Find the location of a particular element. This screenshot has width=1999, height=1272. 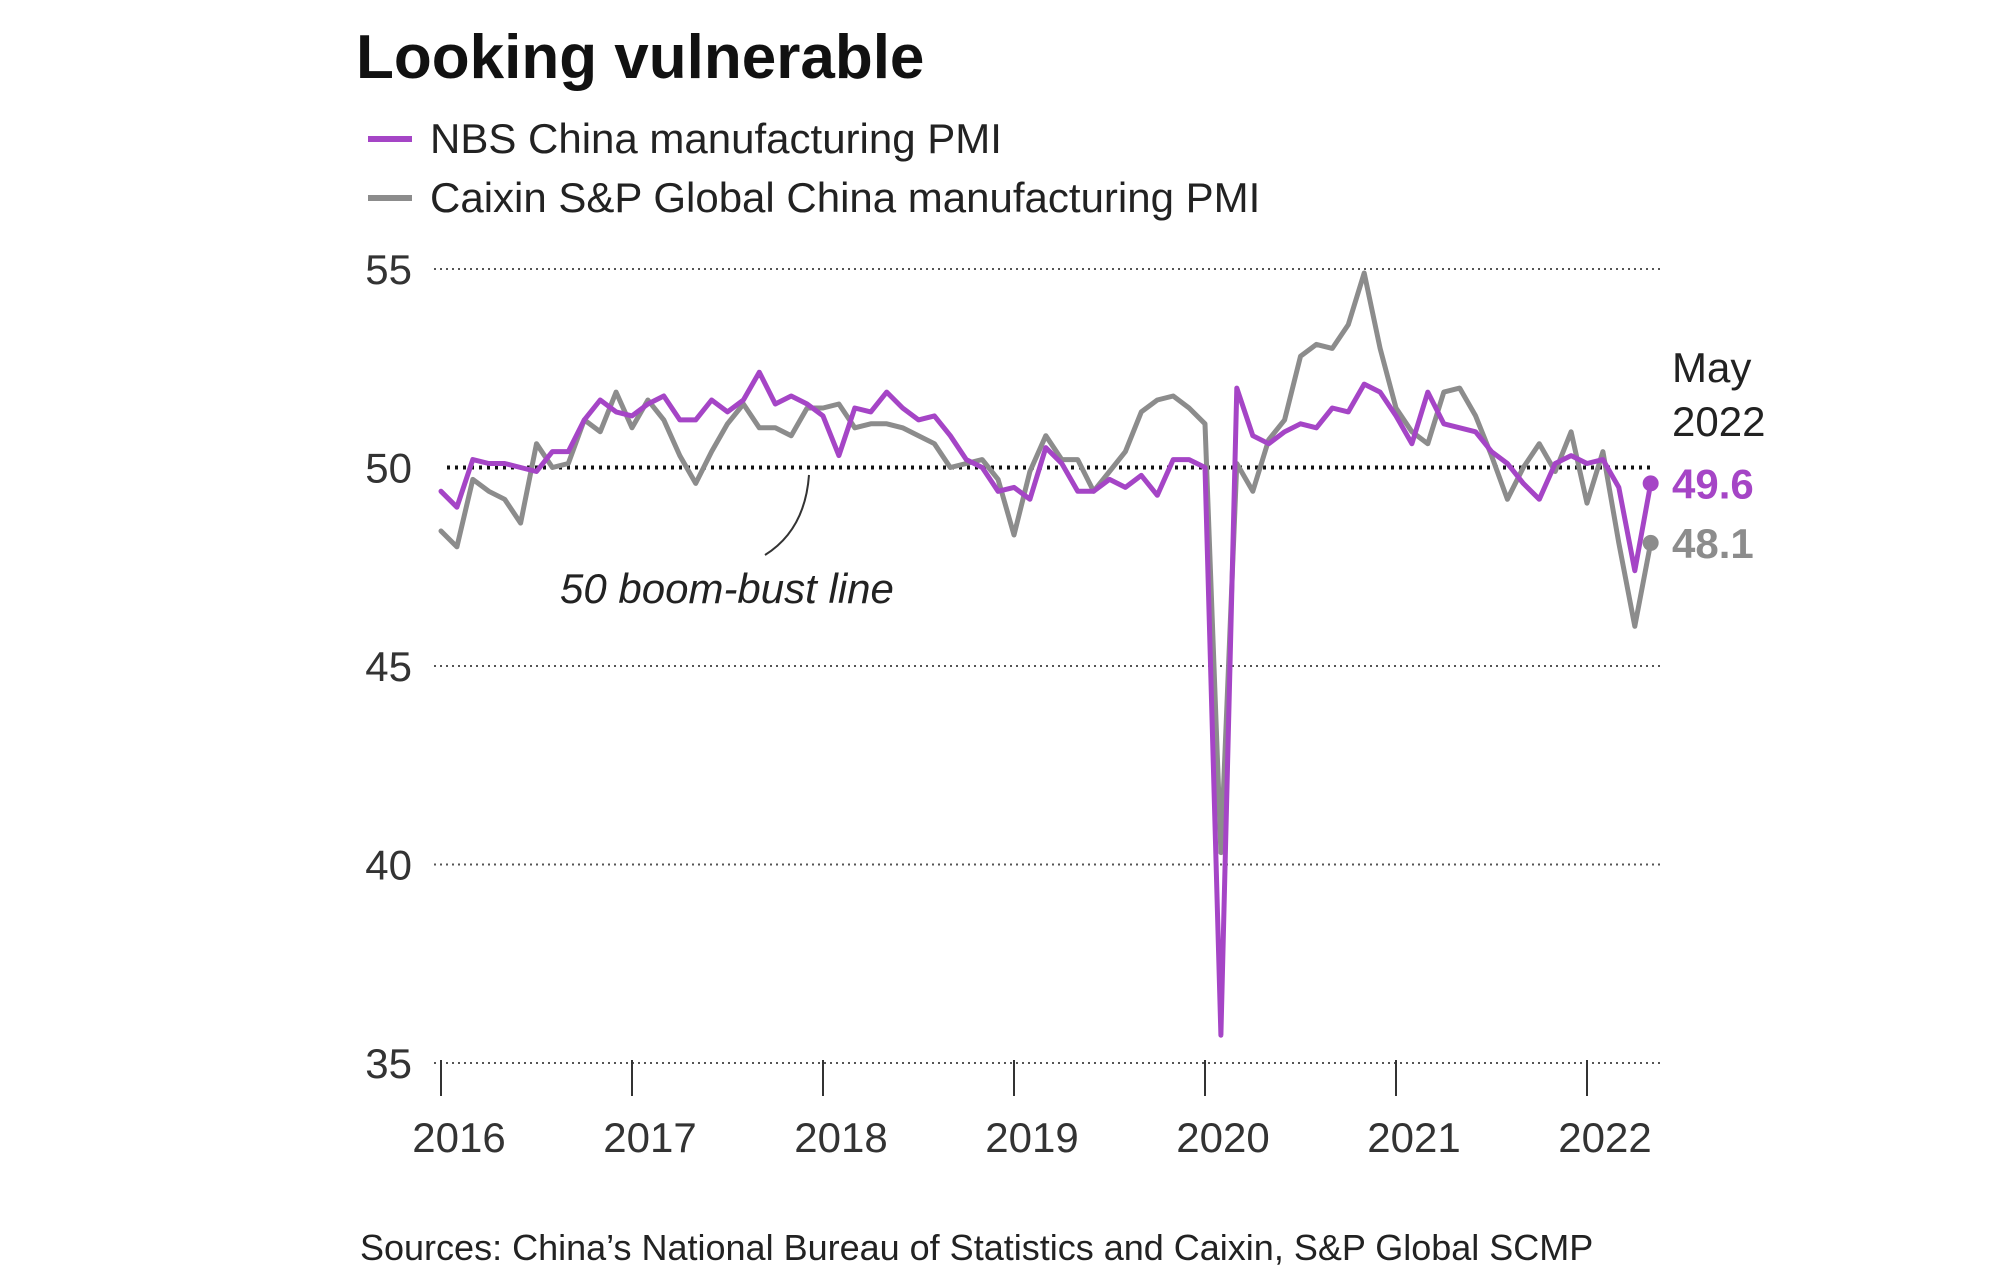

legend-label-nbs: NBS China manufacturing PMI is located at coordinates (716, 138).